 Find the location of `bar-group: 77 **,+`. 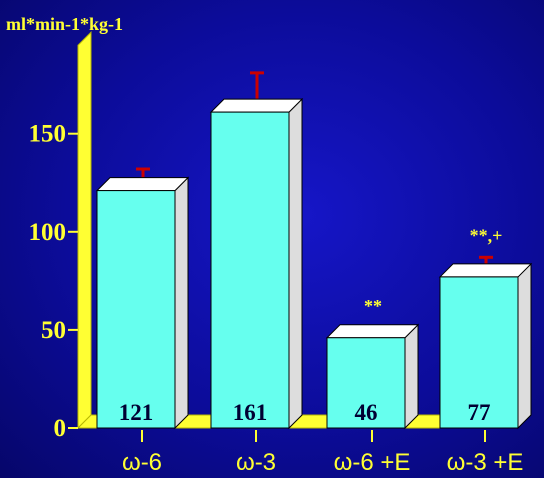

bar-group: 77 **,+ is located at coordinates (485, 327).